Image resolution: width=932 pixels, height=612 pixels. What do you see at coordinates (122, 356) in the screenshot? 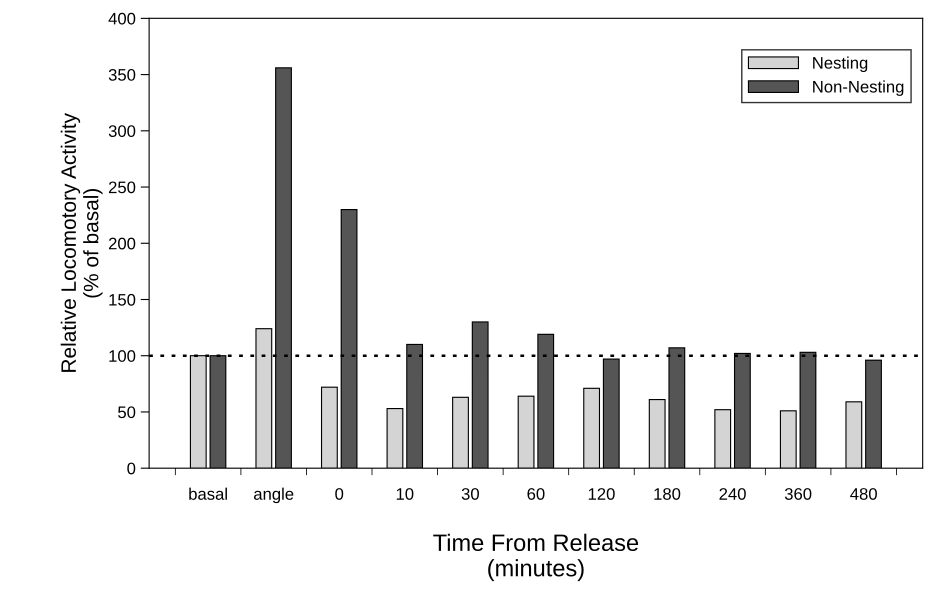
I see `y-tick-label: 100` at bounding box center [122, 356].